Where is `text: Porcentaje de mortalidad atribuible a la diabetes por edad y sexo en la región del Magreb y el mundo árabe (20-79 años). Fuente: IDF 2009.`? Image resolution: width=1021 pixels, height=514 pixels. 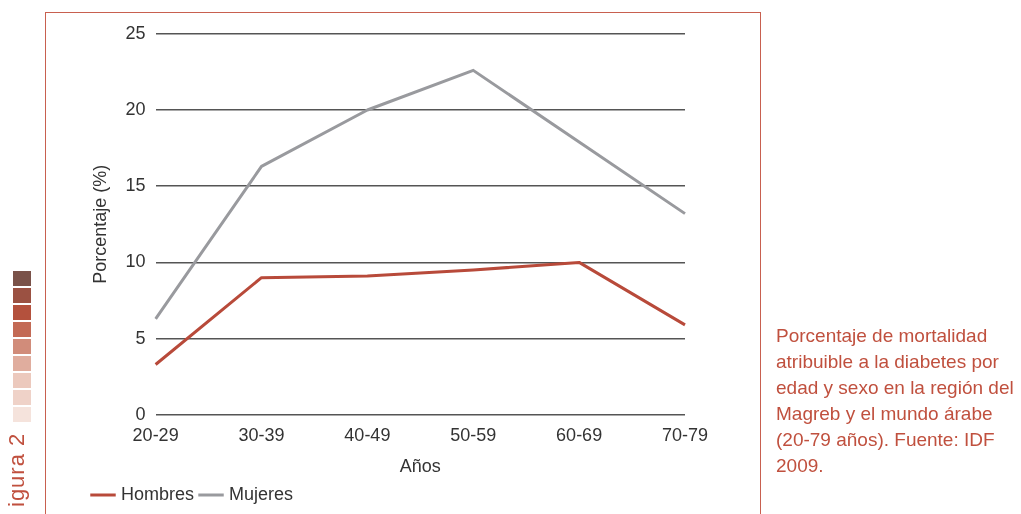 text: Porcentaje de mortalidad atribuible a la diabetes por edad y sexo en la región del Magreb y el mundo árabe (20-79 años). Fuente: IDF 2009. is located at coordinates (895, 401).